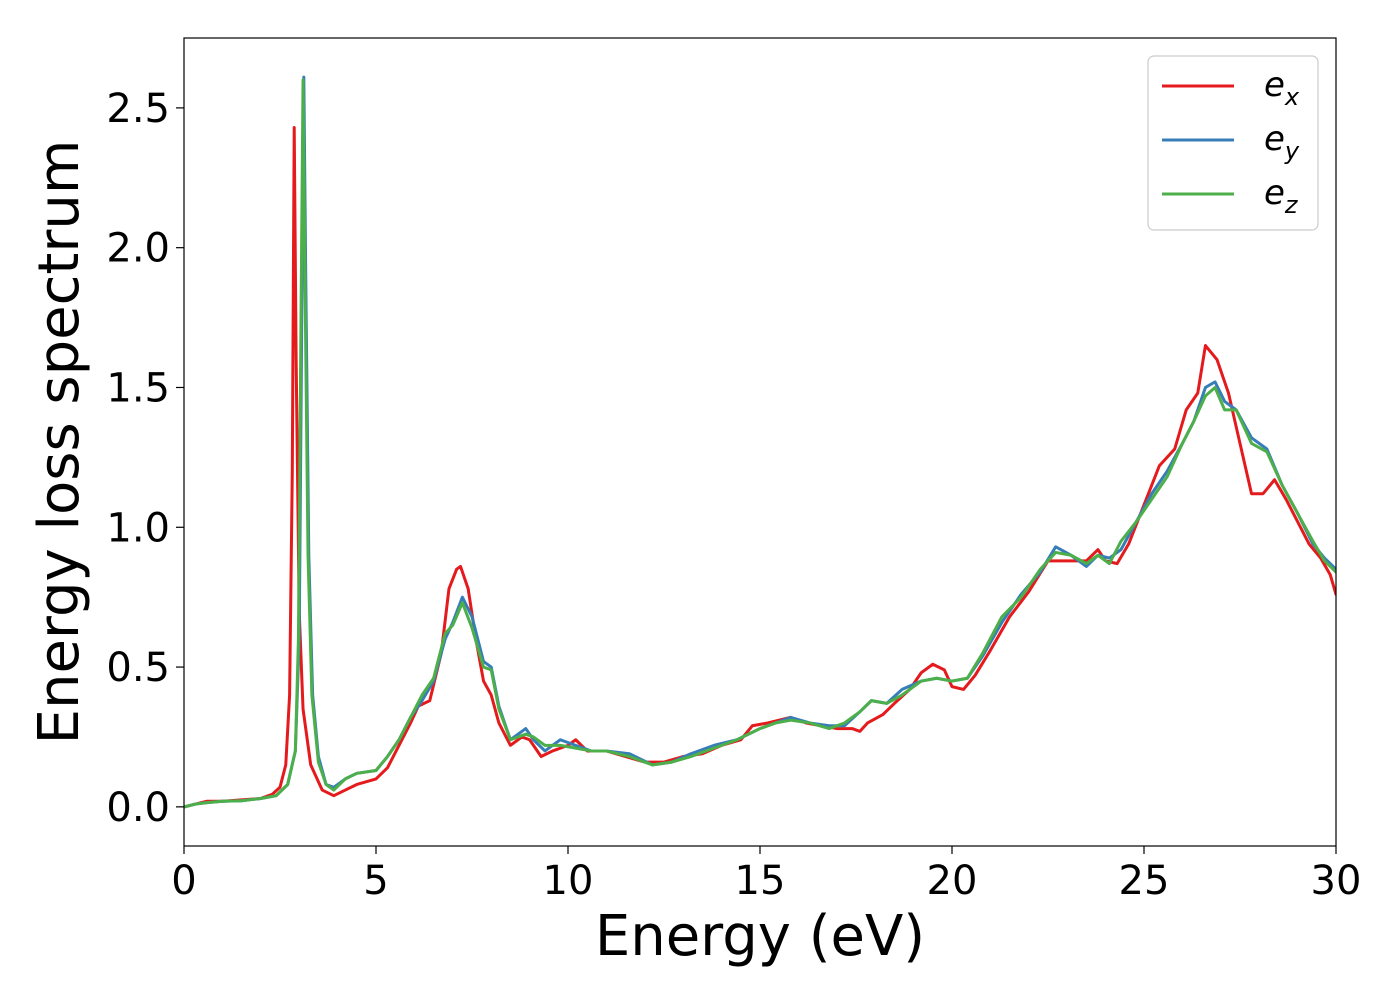 This screenshot has width=1400, height=1000. Describe the element at coordinates (375, 881) in the screenshot. I see `x-tick-label: 5` at that location.